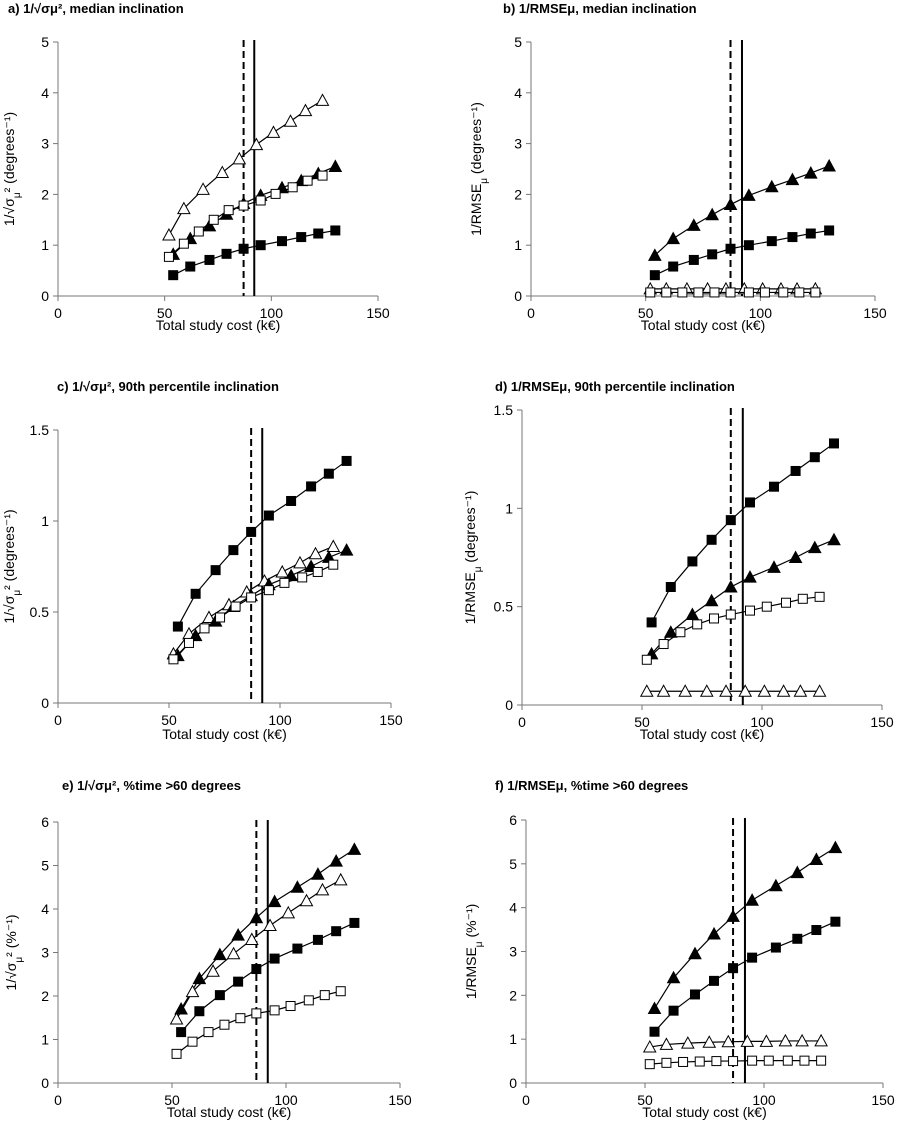 The image size is (900, 1136). What do you see at coordinates (40, 612) in the screenshot?
I see `y-tick-label: 0.5` at bounding box center [40, 612].